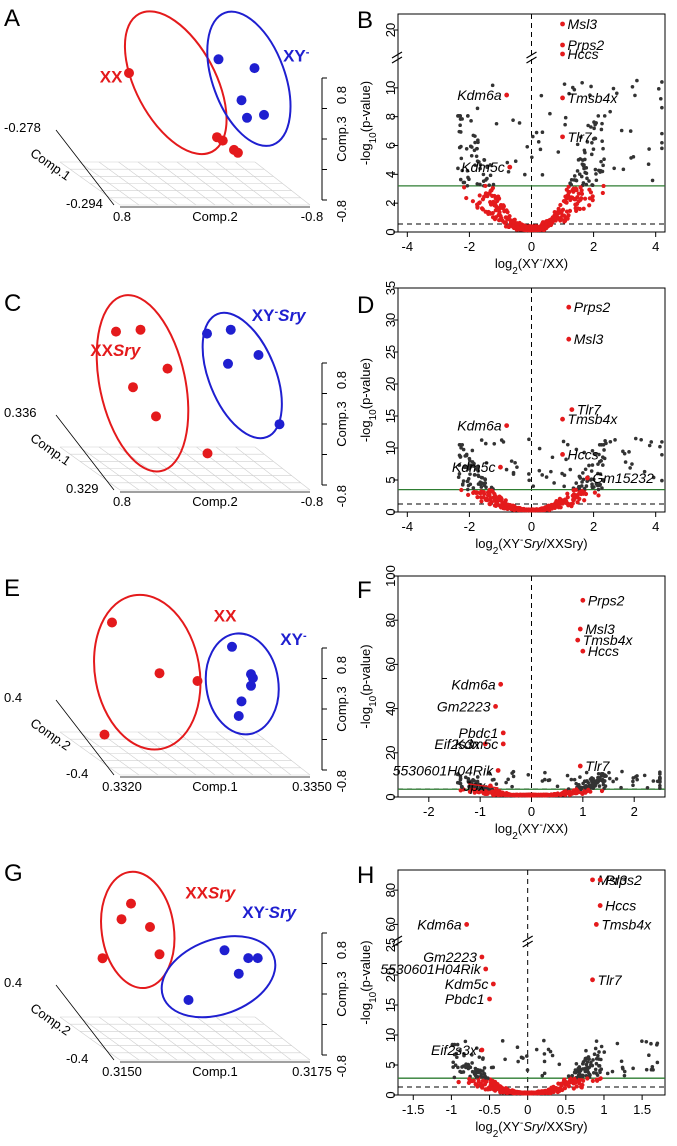 The image size is (677, 1146). What do you see at coordinates (593, 419) in the screenshot?
I see `gene-label: Tmsb4x` at bounding box center [593, 419].